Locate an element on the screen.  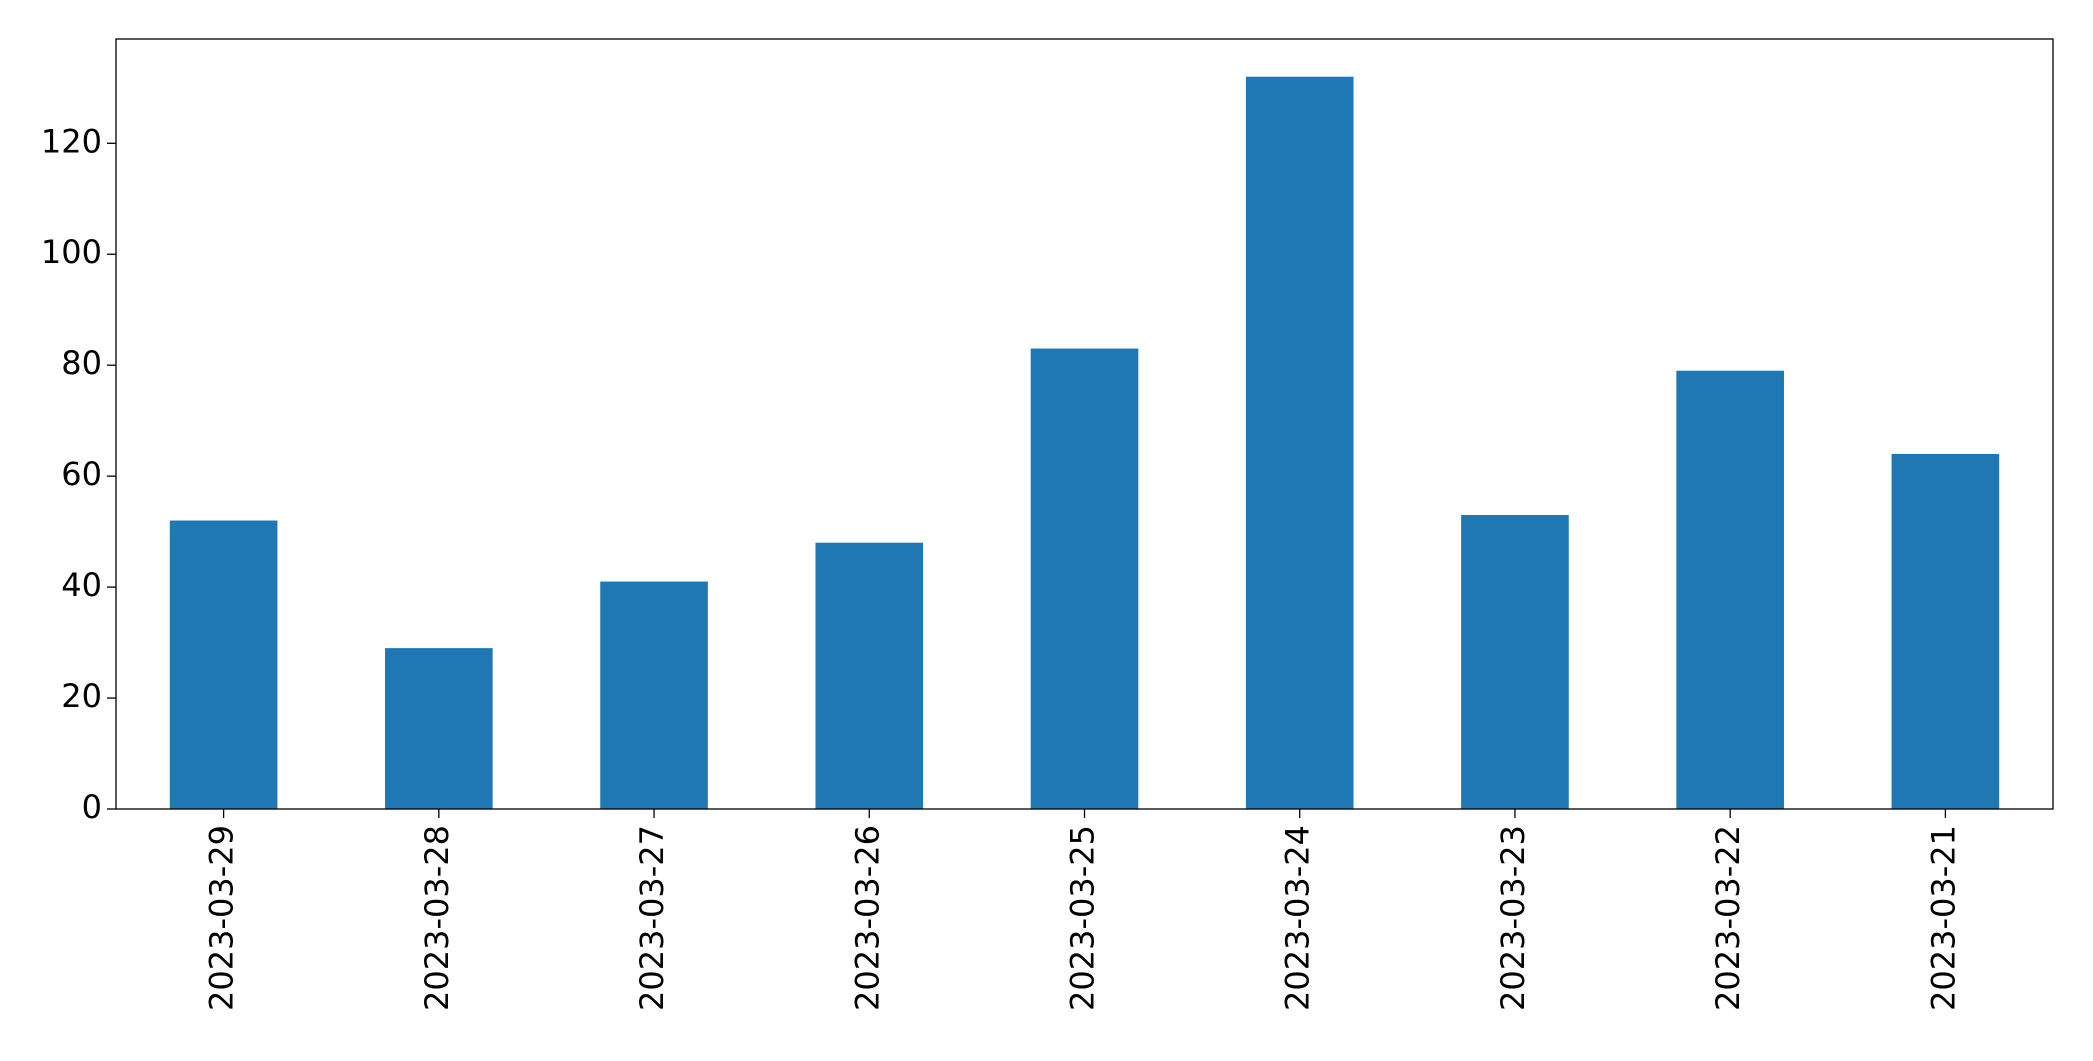
y-tick-label: 80 is located at coordinates (81, 363).